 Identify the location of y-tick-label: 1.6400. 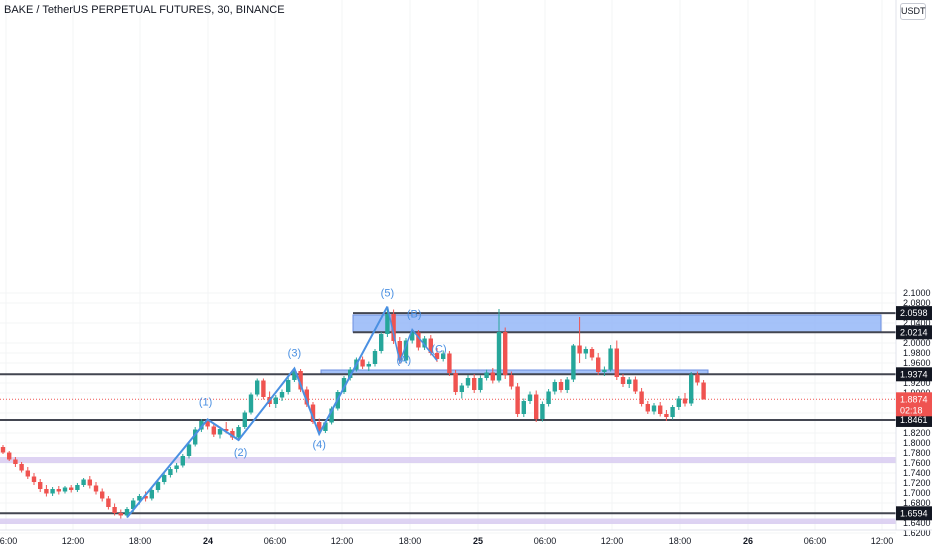
(917, 523).